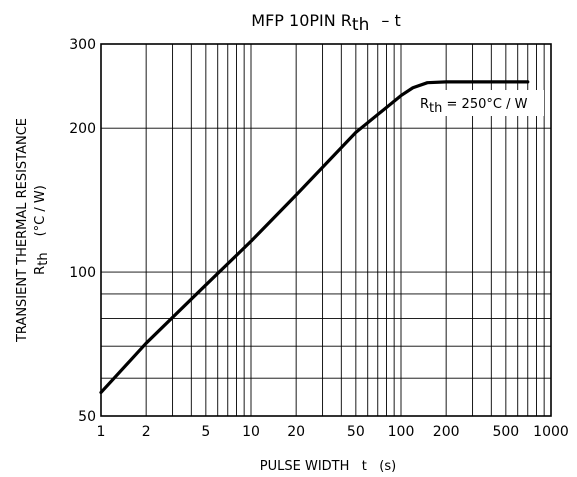  Describe the element at coordinates (146, 432) in the screenshot. I see `x-tick-label: 2` at that location.